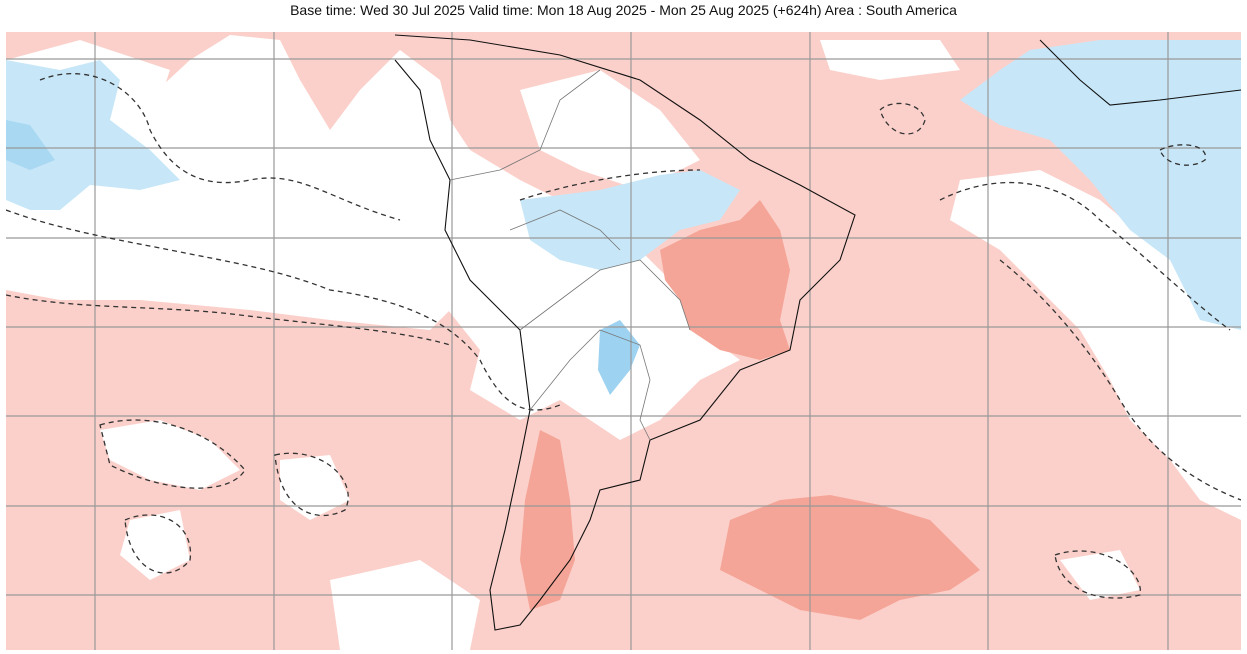  What do you see at coordinates (570, 255) in the screenshot?
I see `borders` at bounding box center [570, 255].